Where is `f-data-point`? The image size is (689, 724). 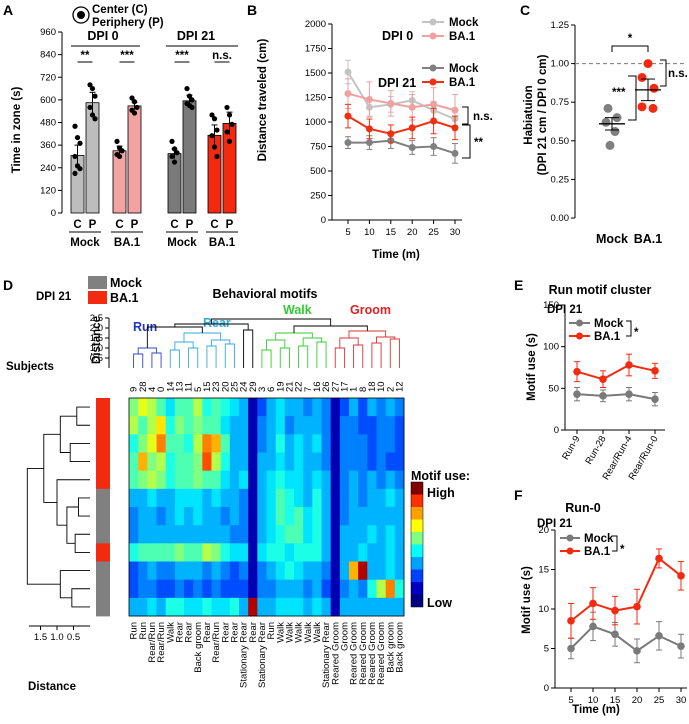
f-data-point is located at coordinates (637, 651).